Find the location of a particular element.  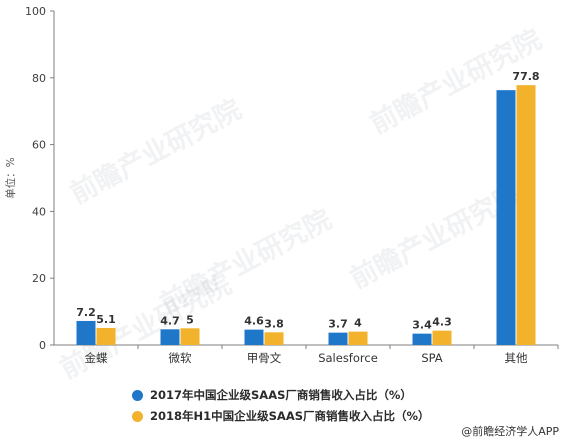

x-tick-label: 甲骨文 is located at coordinates (264, 358).